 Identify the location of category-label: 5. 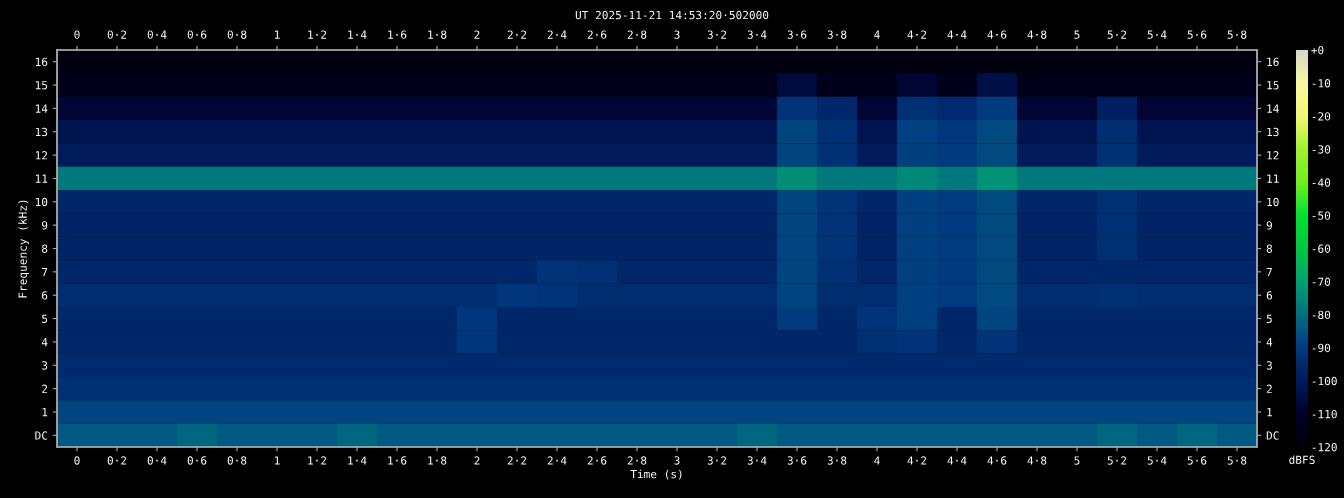
(1077, 34).